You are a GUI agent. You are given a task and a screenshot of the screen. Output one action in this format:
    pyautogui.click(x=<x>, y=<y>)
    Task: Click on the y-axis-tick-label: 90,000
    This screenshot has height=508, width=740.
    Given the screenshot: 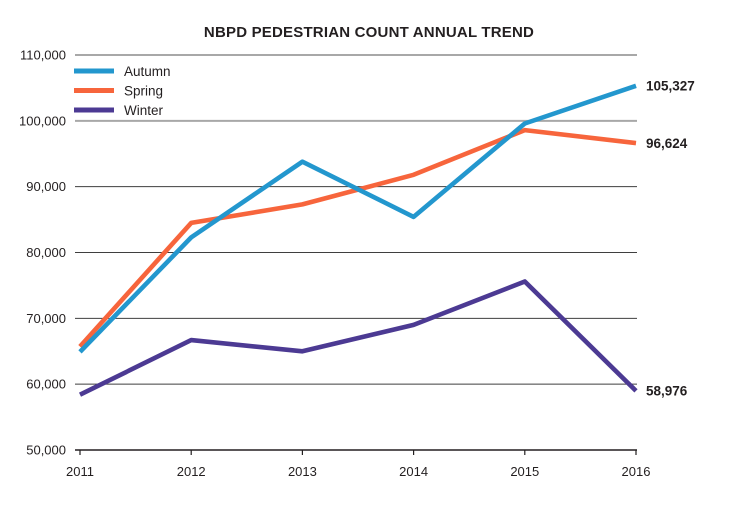 What is the action you would take?
    pyautogui.click(x=46, y=186)
    